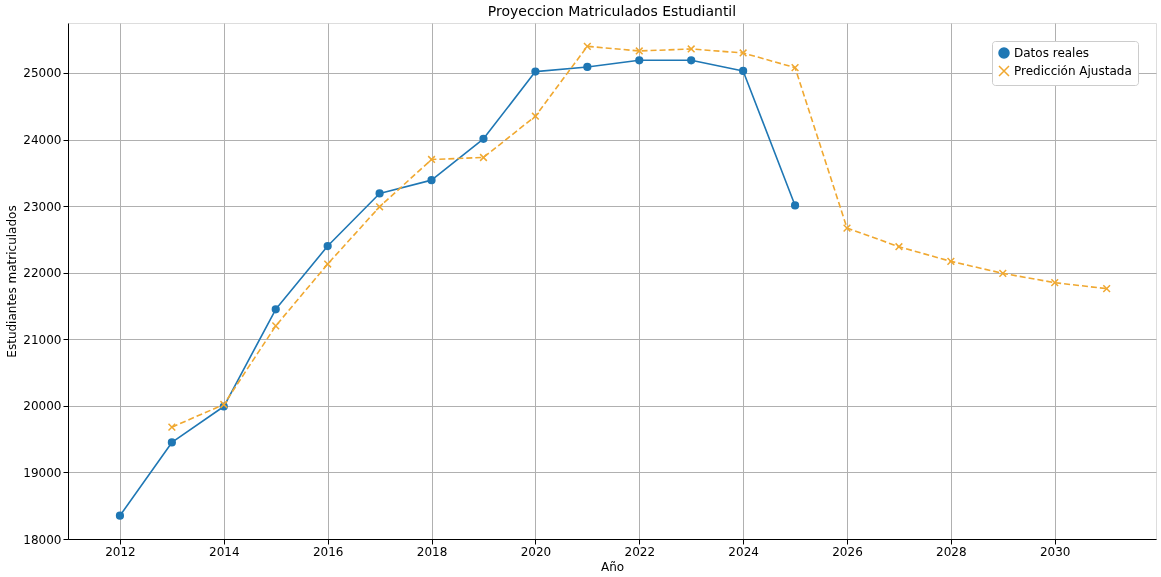 The height and width of the screenshot is (577, 1161). Describe the element at coordinates (224, 551) in the screenshot. I see `x-tick-label: 2014` at that location.